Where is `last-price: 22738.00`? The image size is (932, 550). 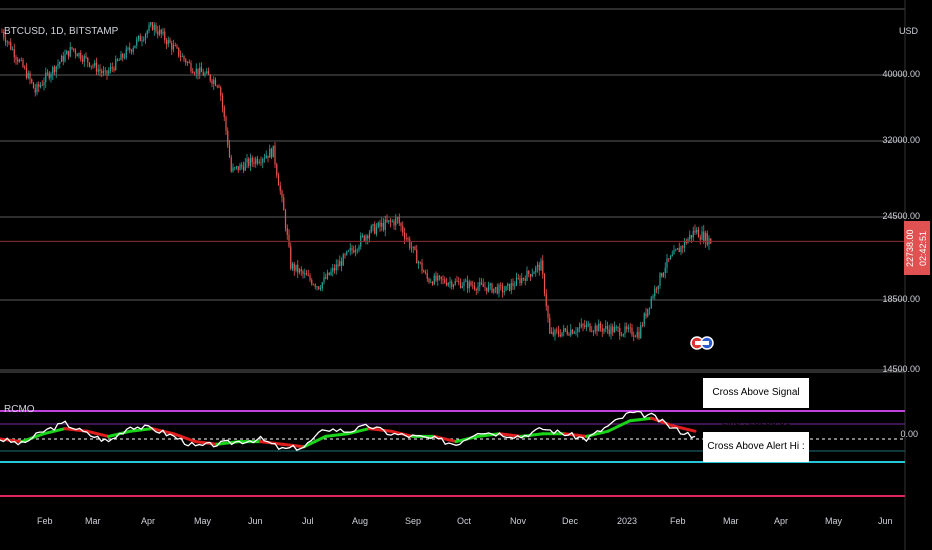 last-price: 22738.00 is located at coordinates (910, 248).